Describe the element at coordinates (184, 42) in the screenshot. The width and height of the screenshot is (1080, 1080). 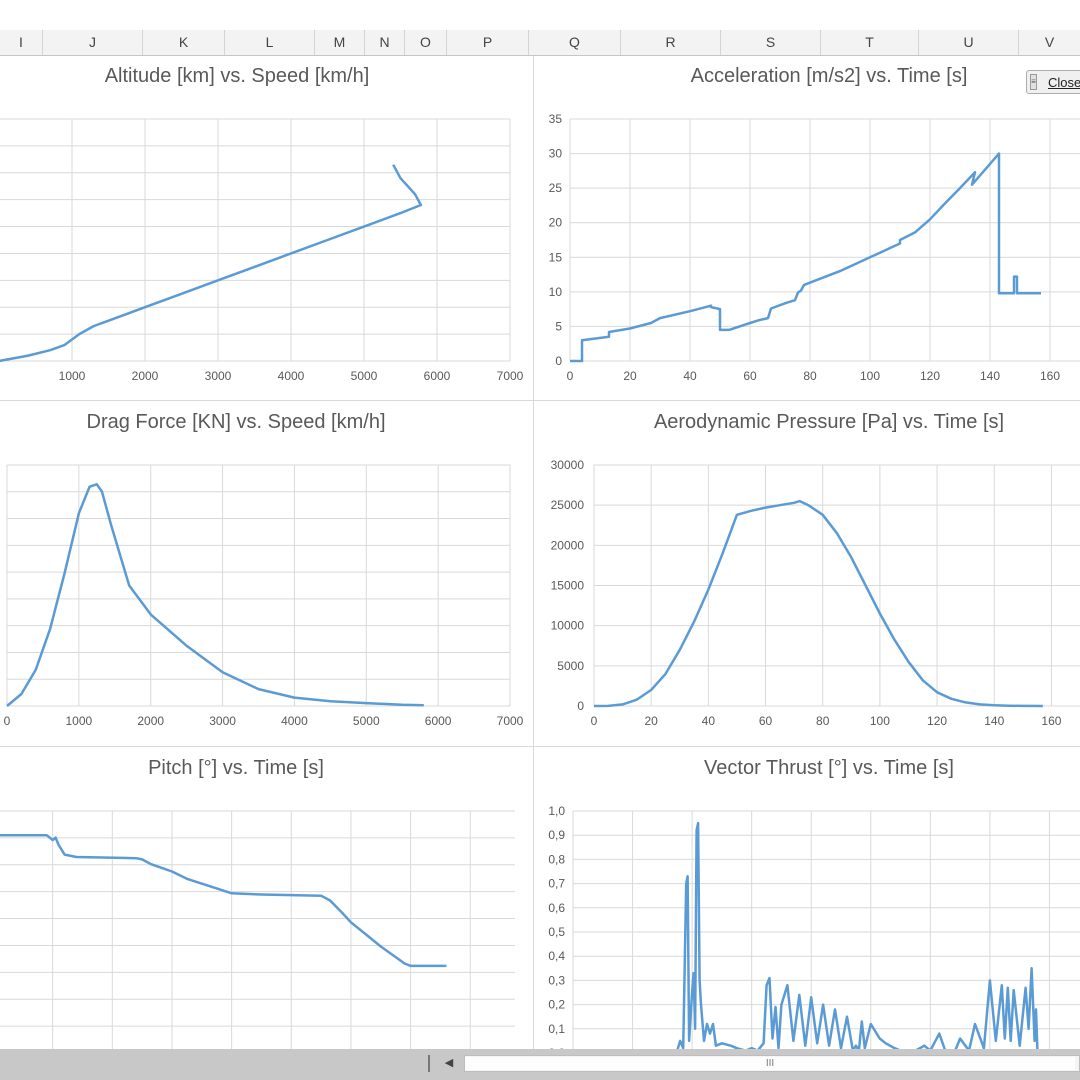
I see `column-header: K` at that location.